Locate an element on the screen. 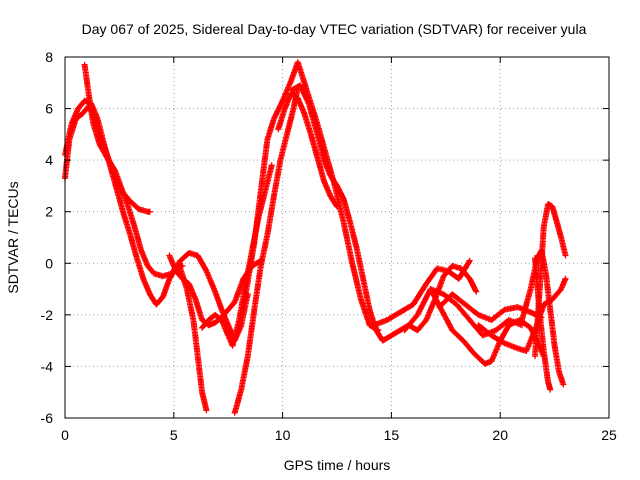 This screenshot has height=480, width=640. y-tick-label-4: 2 is located at coordinates (49, 212).